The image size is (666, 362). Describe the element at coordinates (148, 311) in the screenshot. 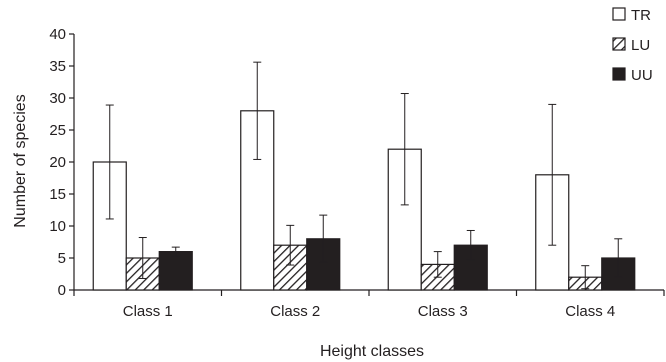

I see `x-tick-label: Class 1` at that location.